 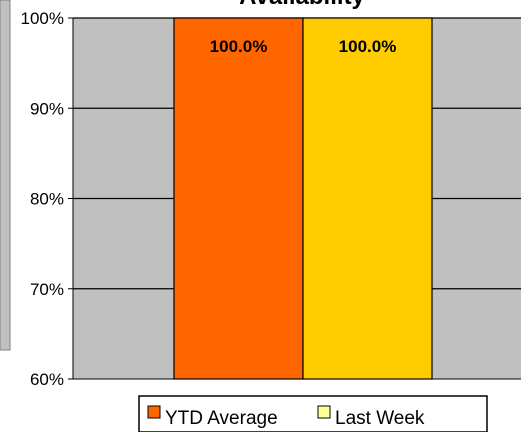 What do you see at coordinates (47, 108) in the screenshot?
I see `y-tick-label: 90%` at bounding box center [47, 108].